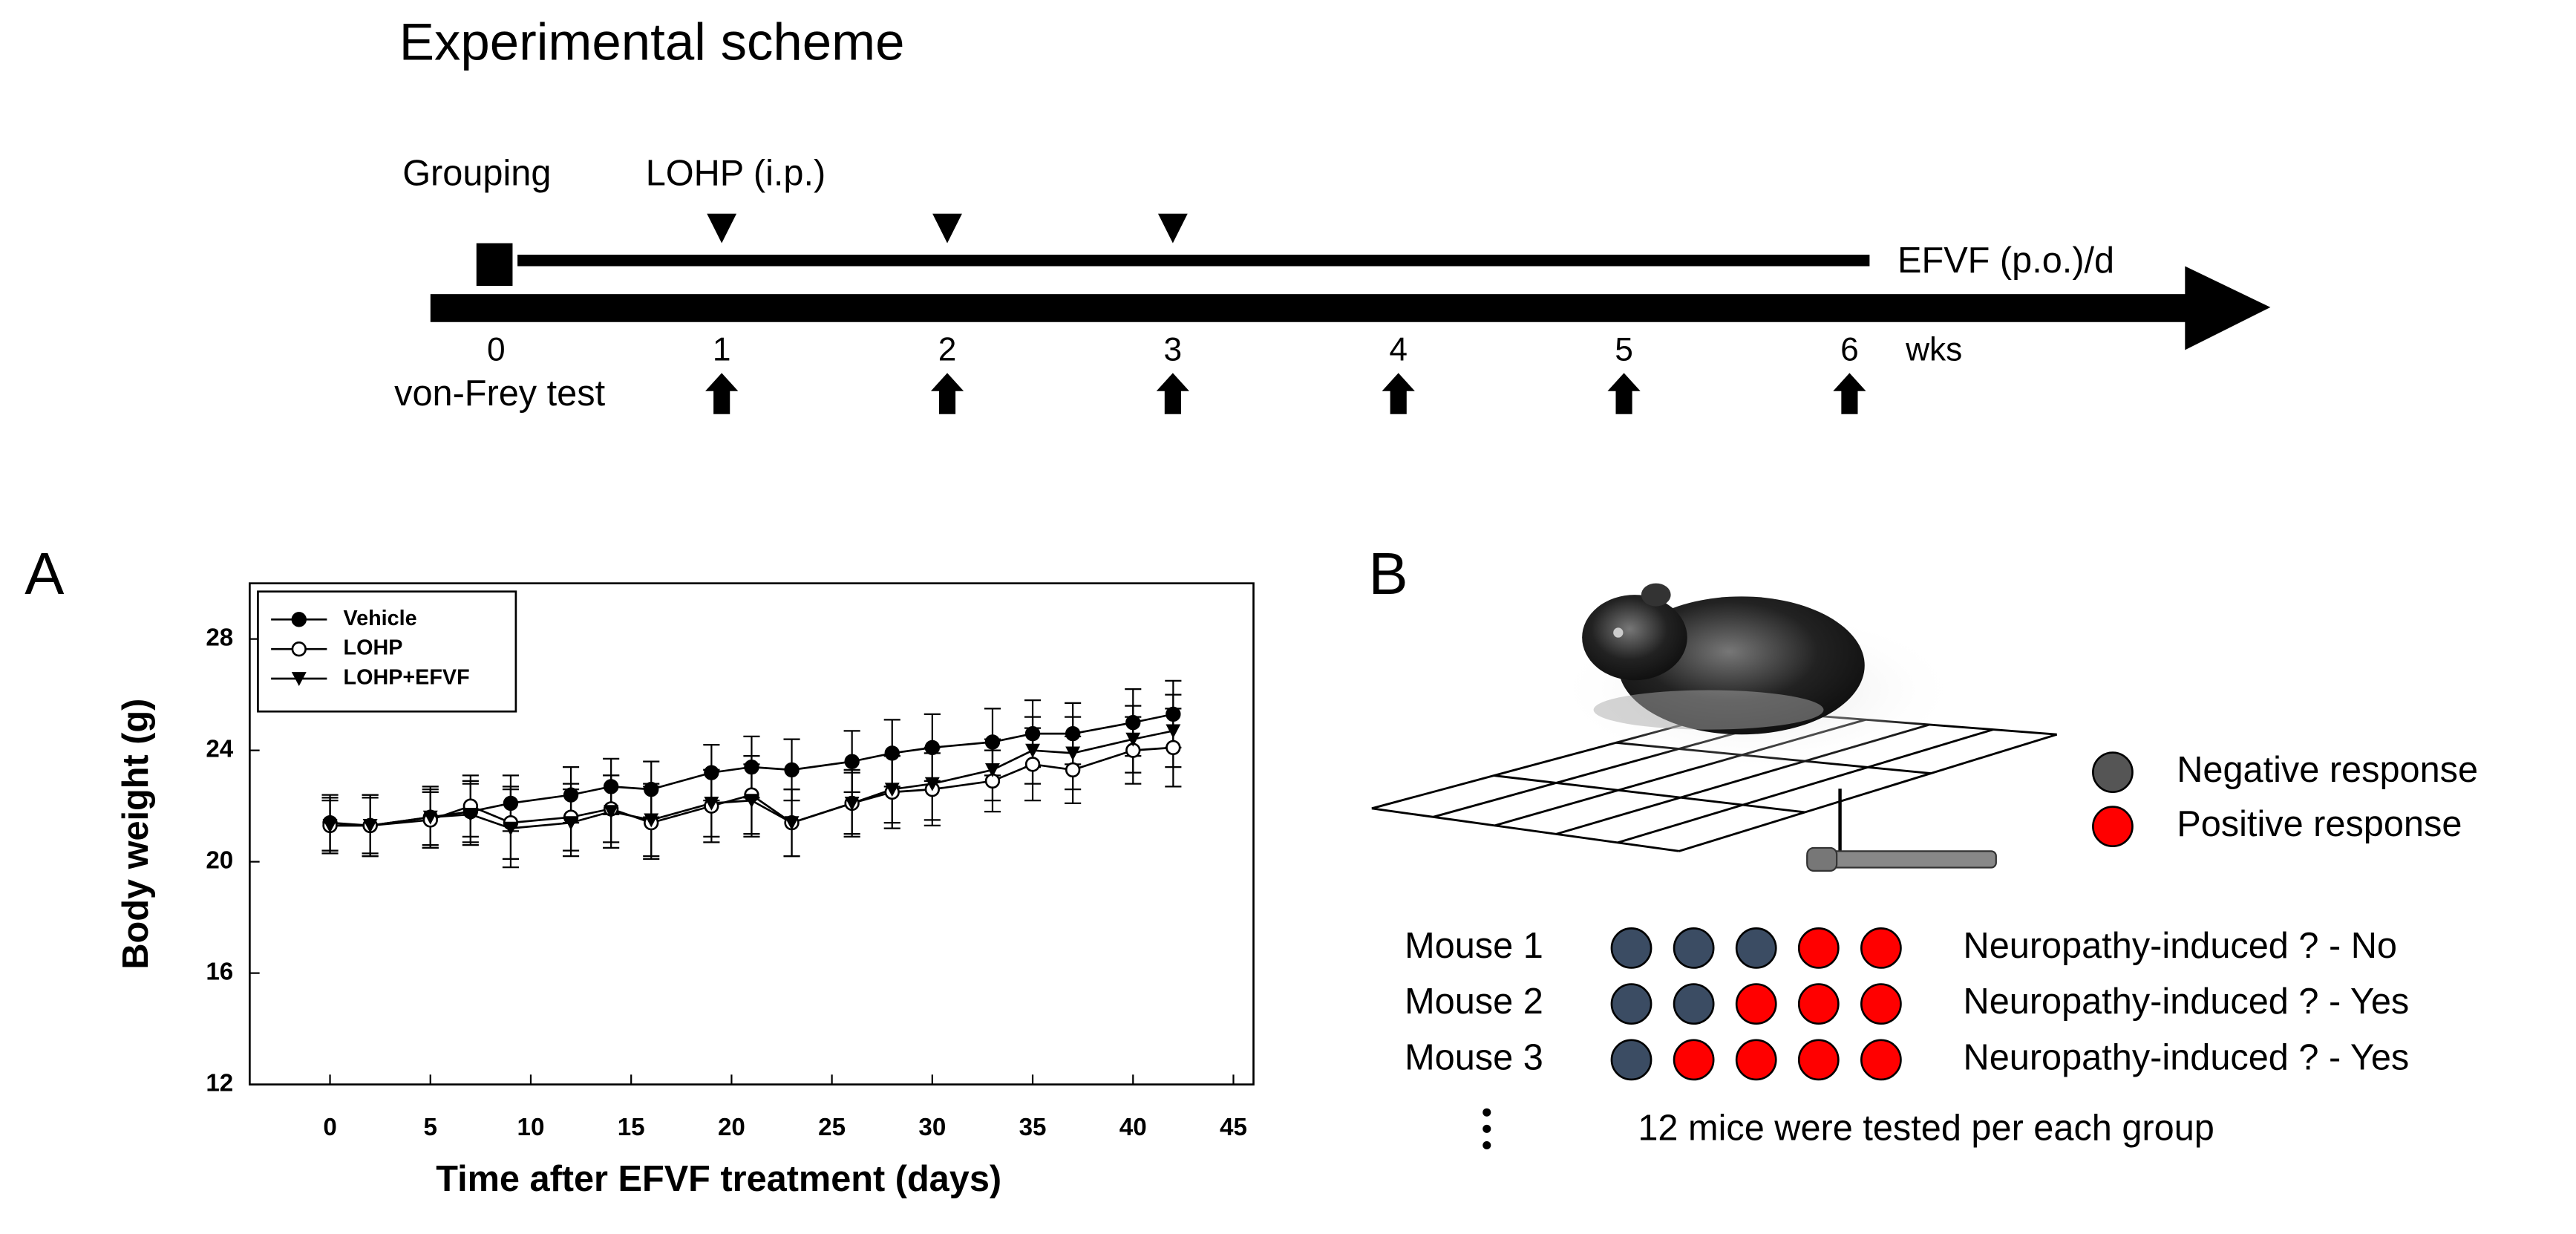  I want to click on grouping-label: Grouping, so click(476, 174).